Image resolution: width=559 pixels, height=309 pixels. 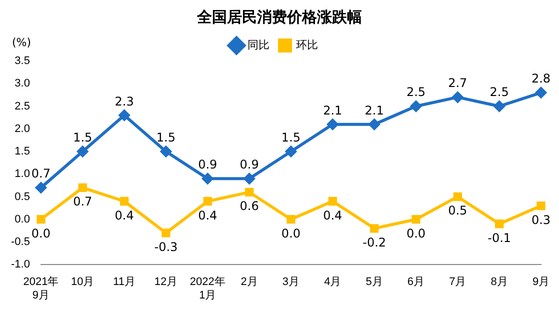 I want to click on x-tick-label: 5月, so click(x=374, y=282).